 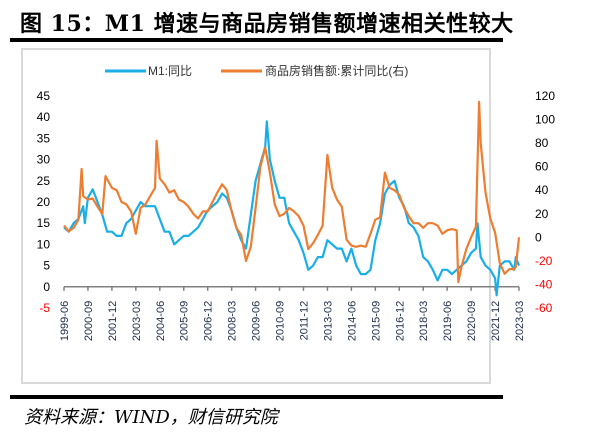 What do you see at coordinates (256, 70) in the screenshot?
I see `legend: M1:同比 商品房销售额:累计同比(右)` at bounding box center [256, 70].